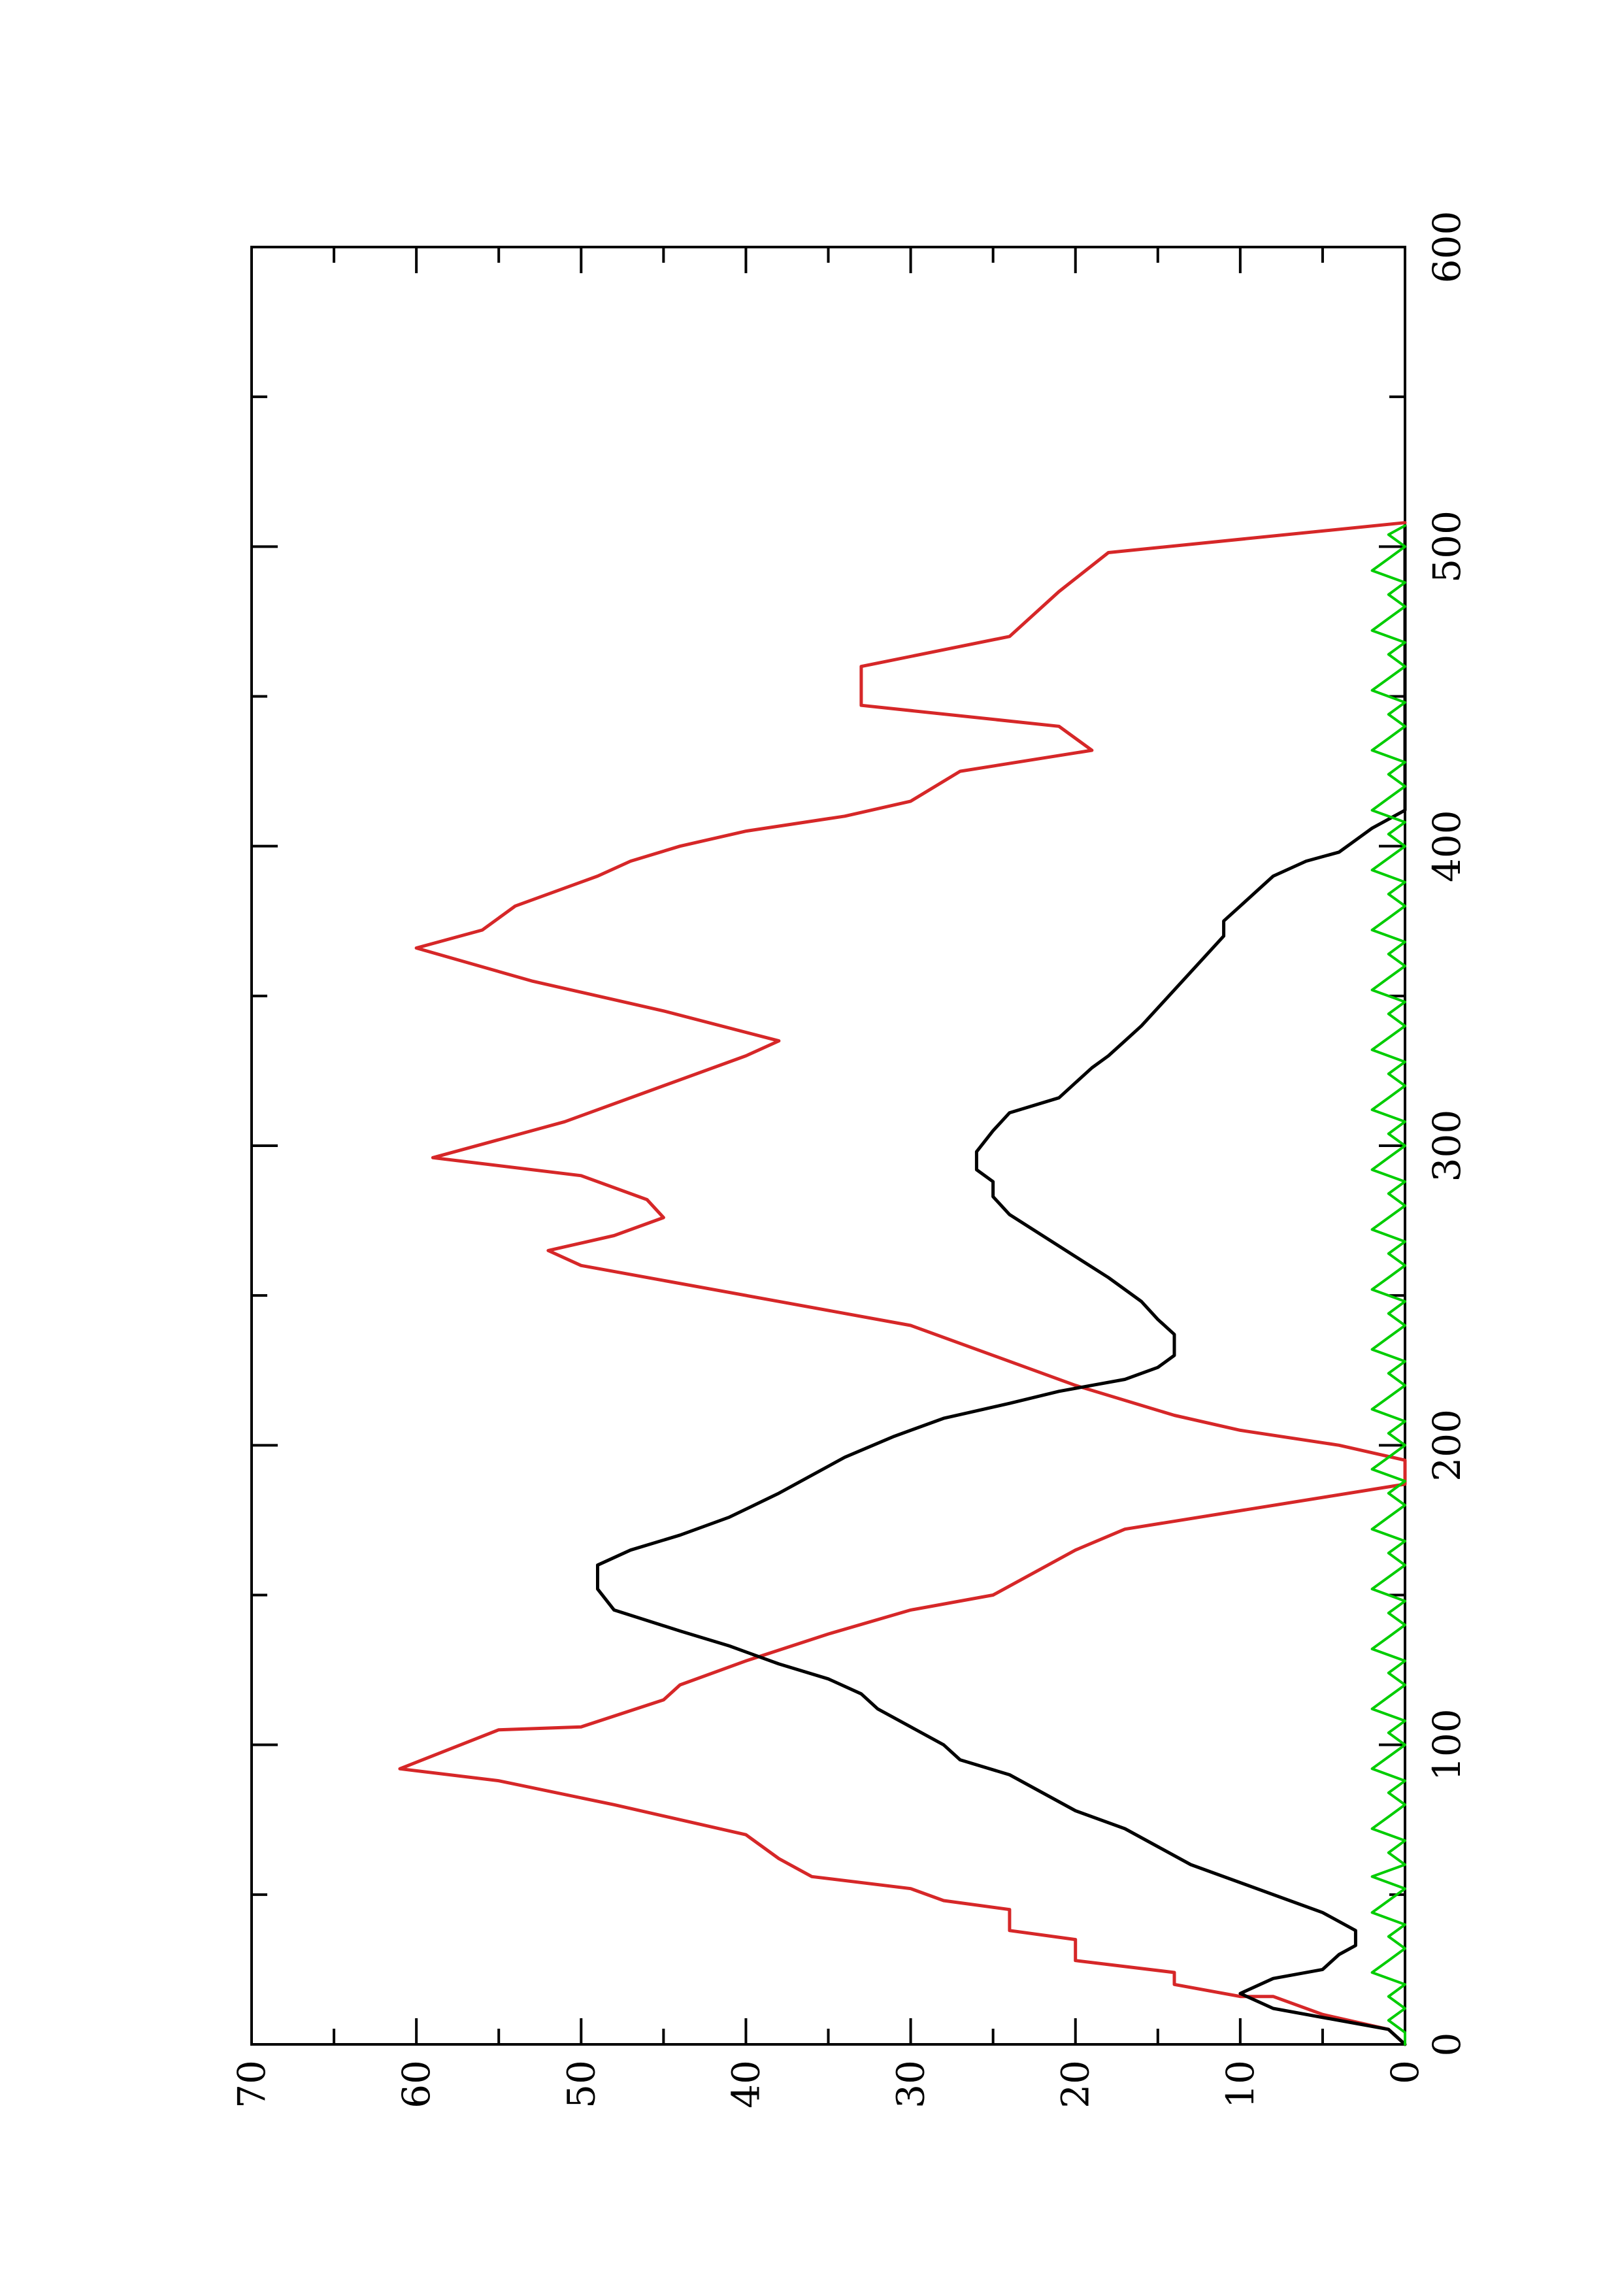 The width and height of the screenshot is (1620, 2296). What do you see at coordinates (1075, 2084) in the screenshot?
I see `y-tick-label: 20` at bounding box center [1075, 2084].